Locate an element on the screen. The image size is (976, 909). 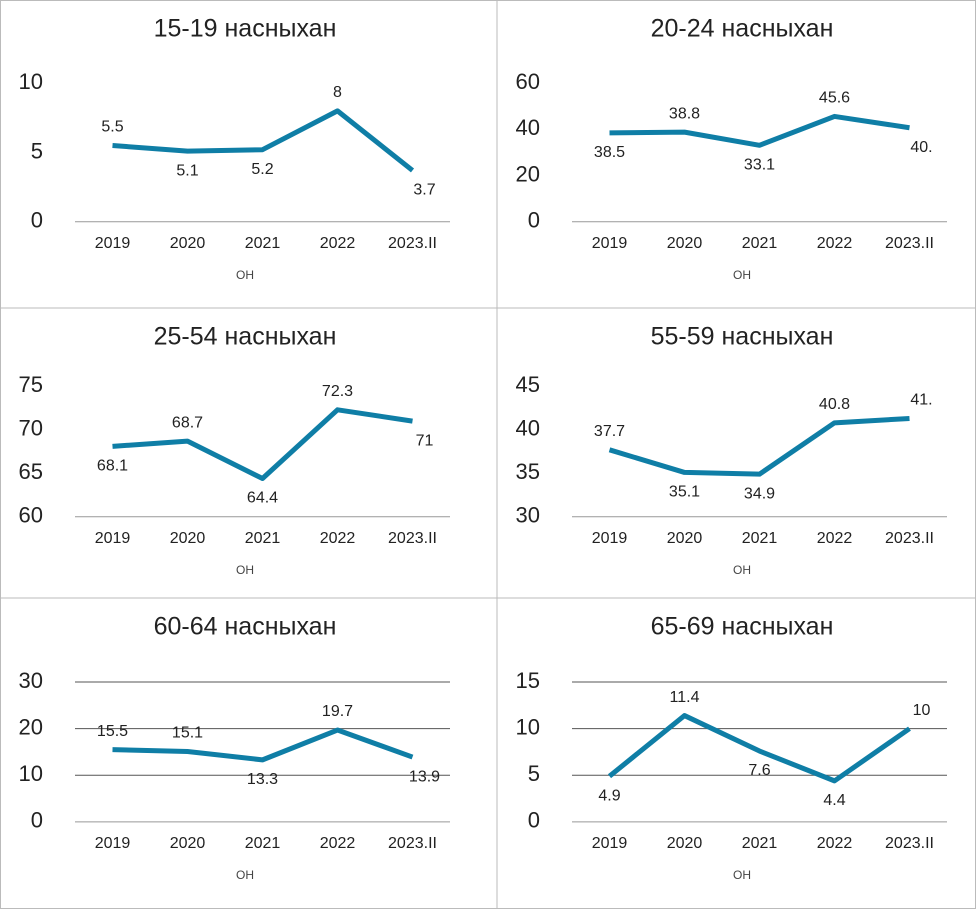
y-tick-label: 15 is located at coordinates (528, 680).